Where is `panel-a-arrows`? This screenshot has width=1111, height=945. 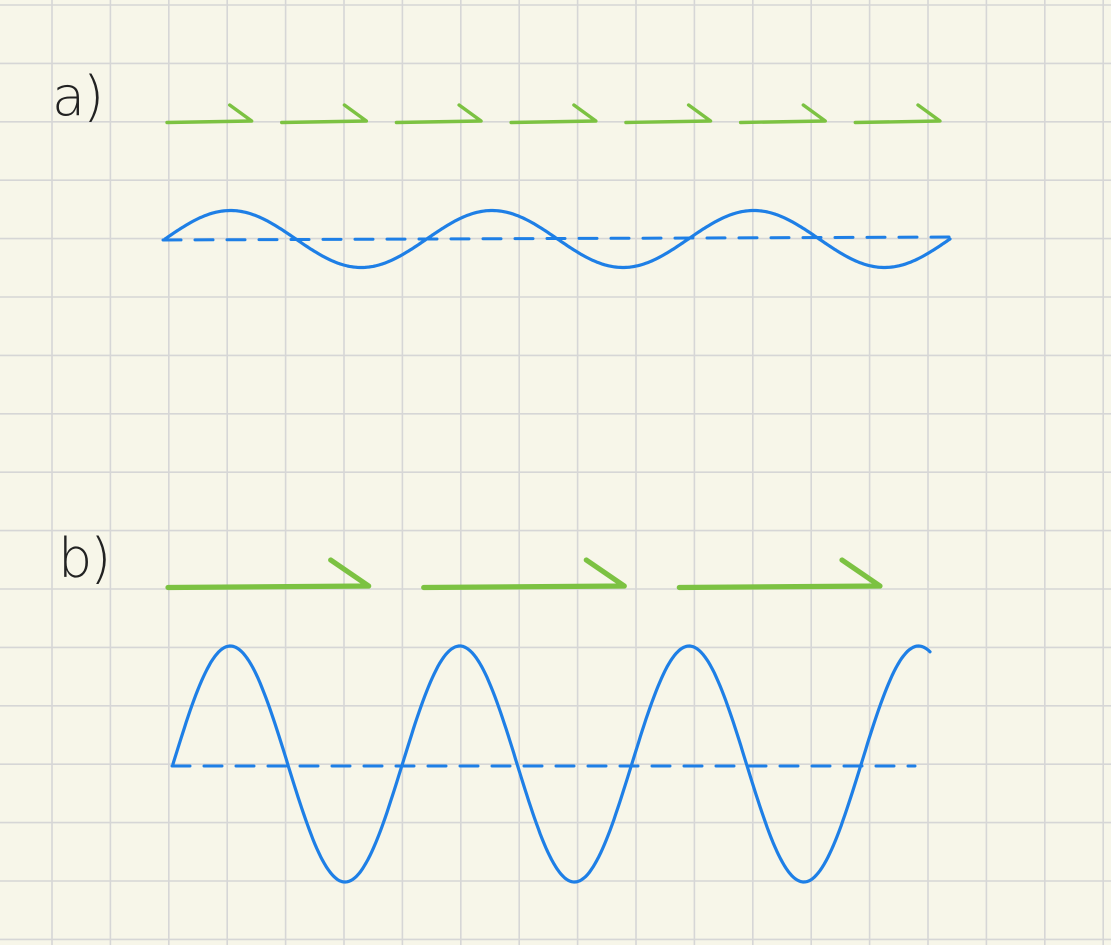
panel-a-arrows is located at coordinates (553, 114).